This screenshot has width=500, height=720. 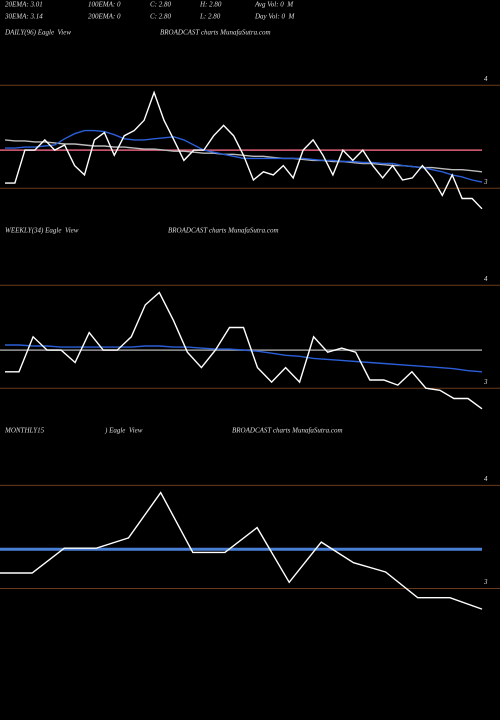 I want to click on panel-title: MONTHLY15, so click(x=24, y=431).